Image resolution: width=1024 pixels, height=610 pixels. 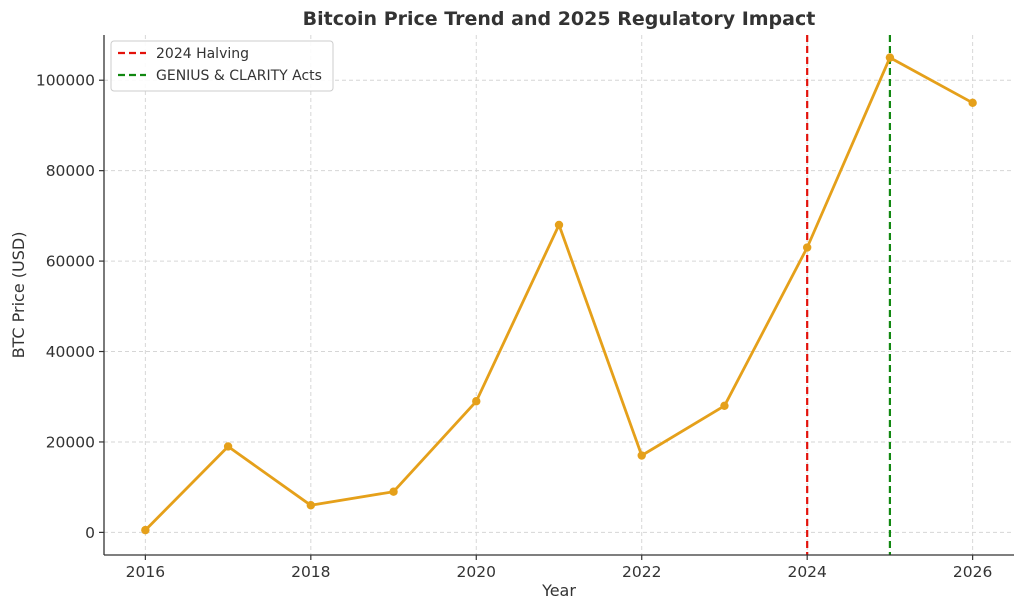 I want to click on x-tick-label: 2024, so click(x=806, y=572).